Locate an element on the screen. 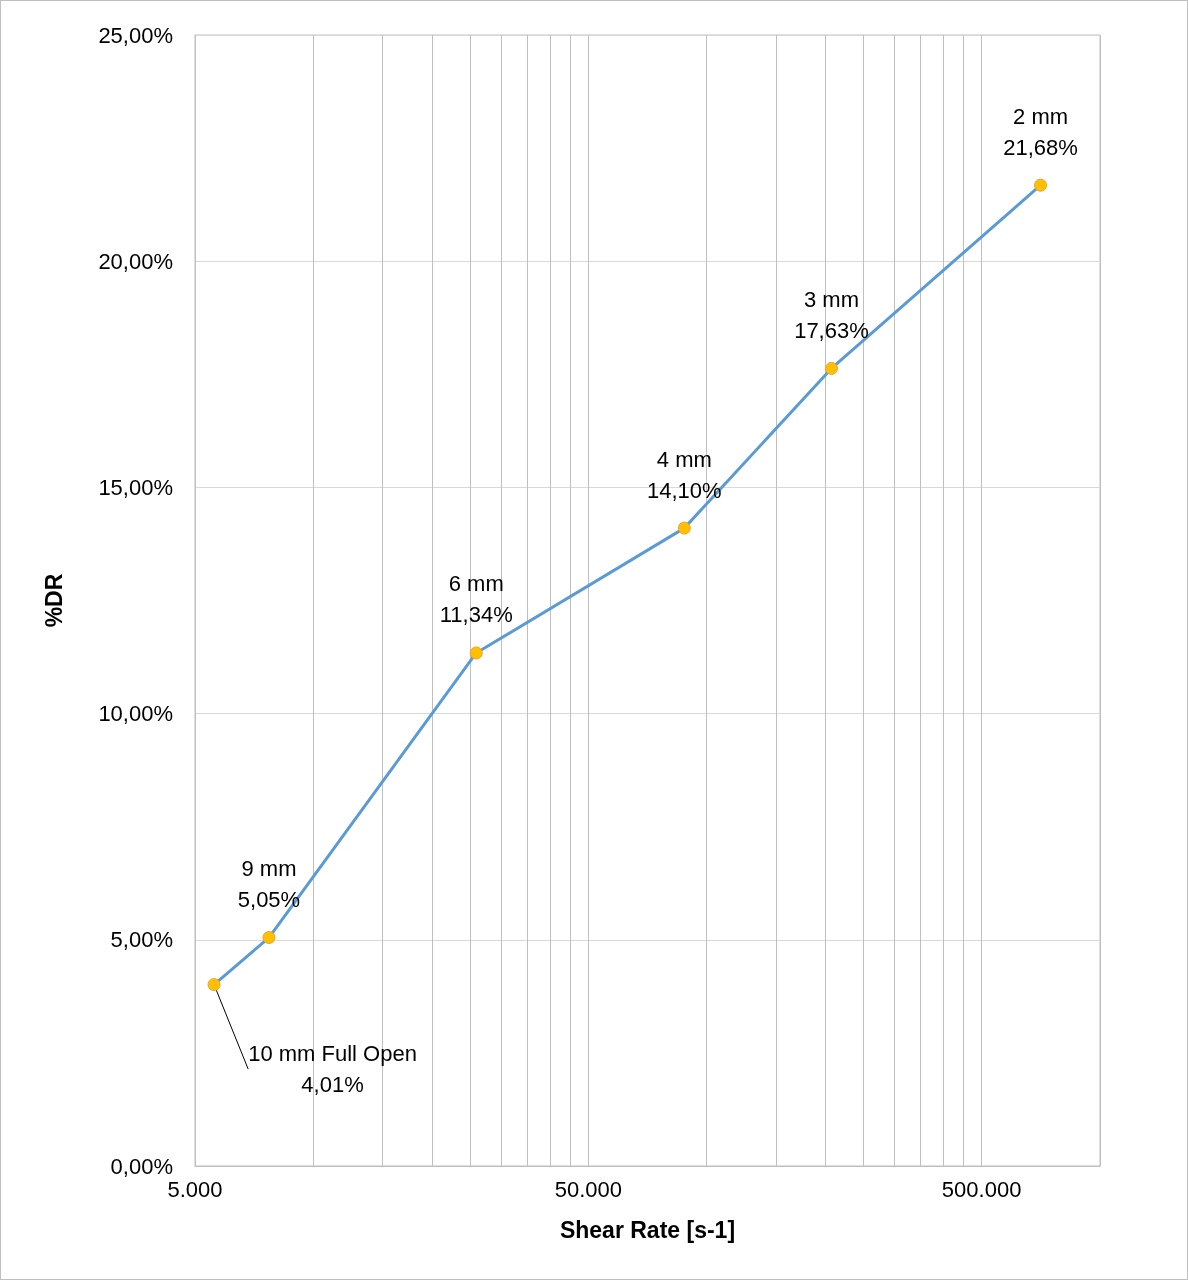 This screenshot has height=1280, width=1188. data-label: 10 mm Full Open 4,01% is located at coordinates (332, 1069).